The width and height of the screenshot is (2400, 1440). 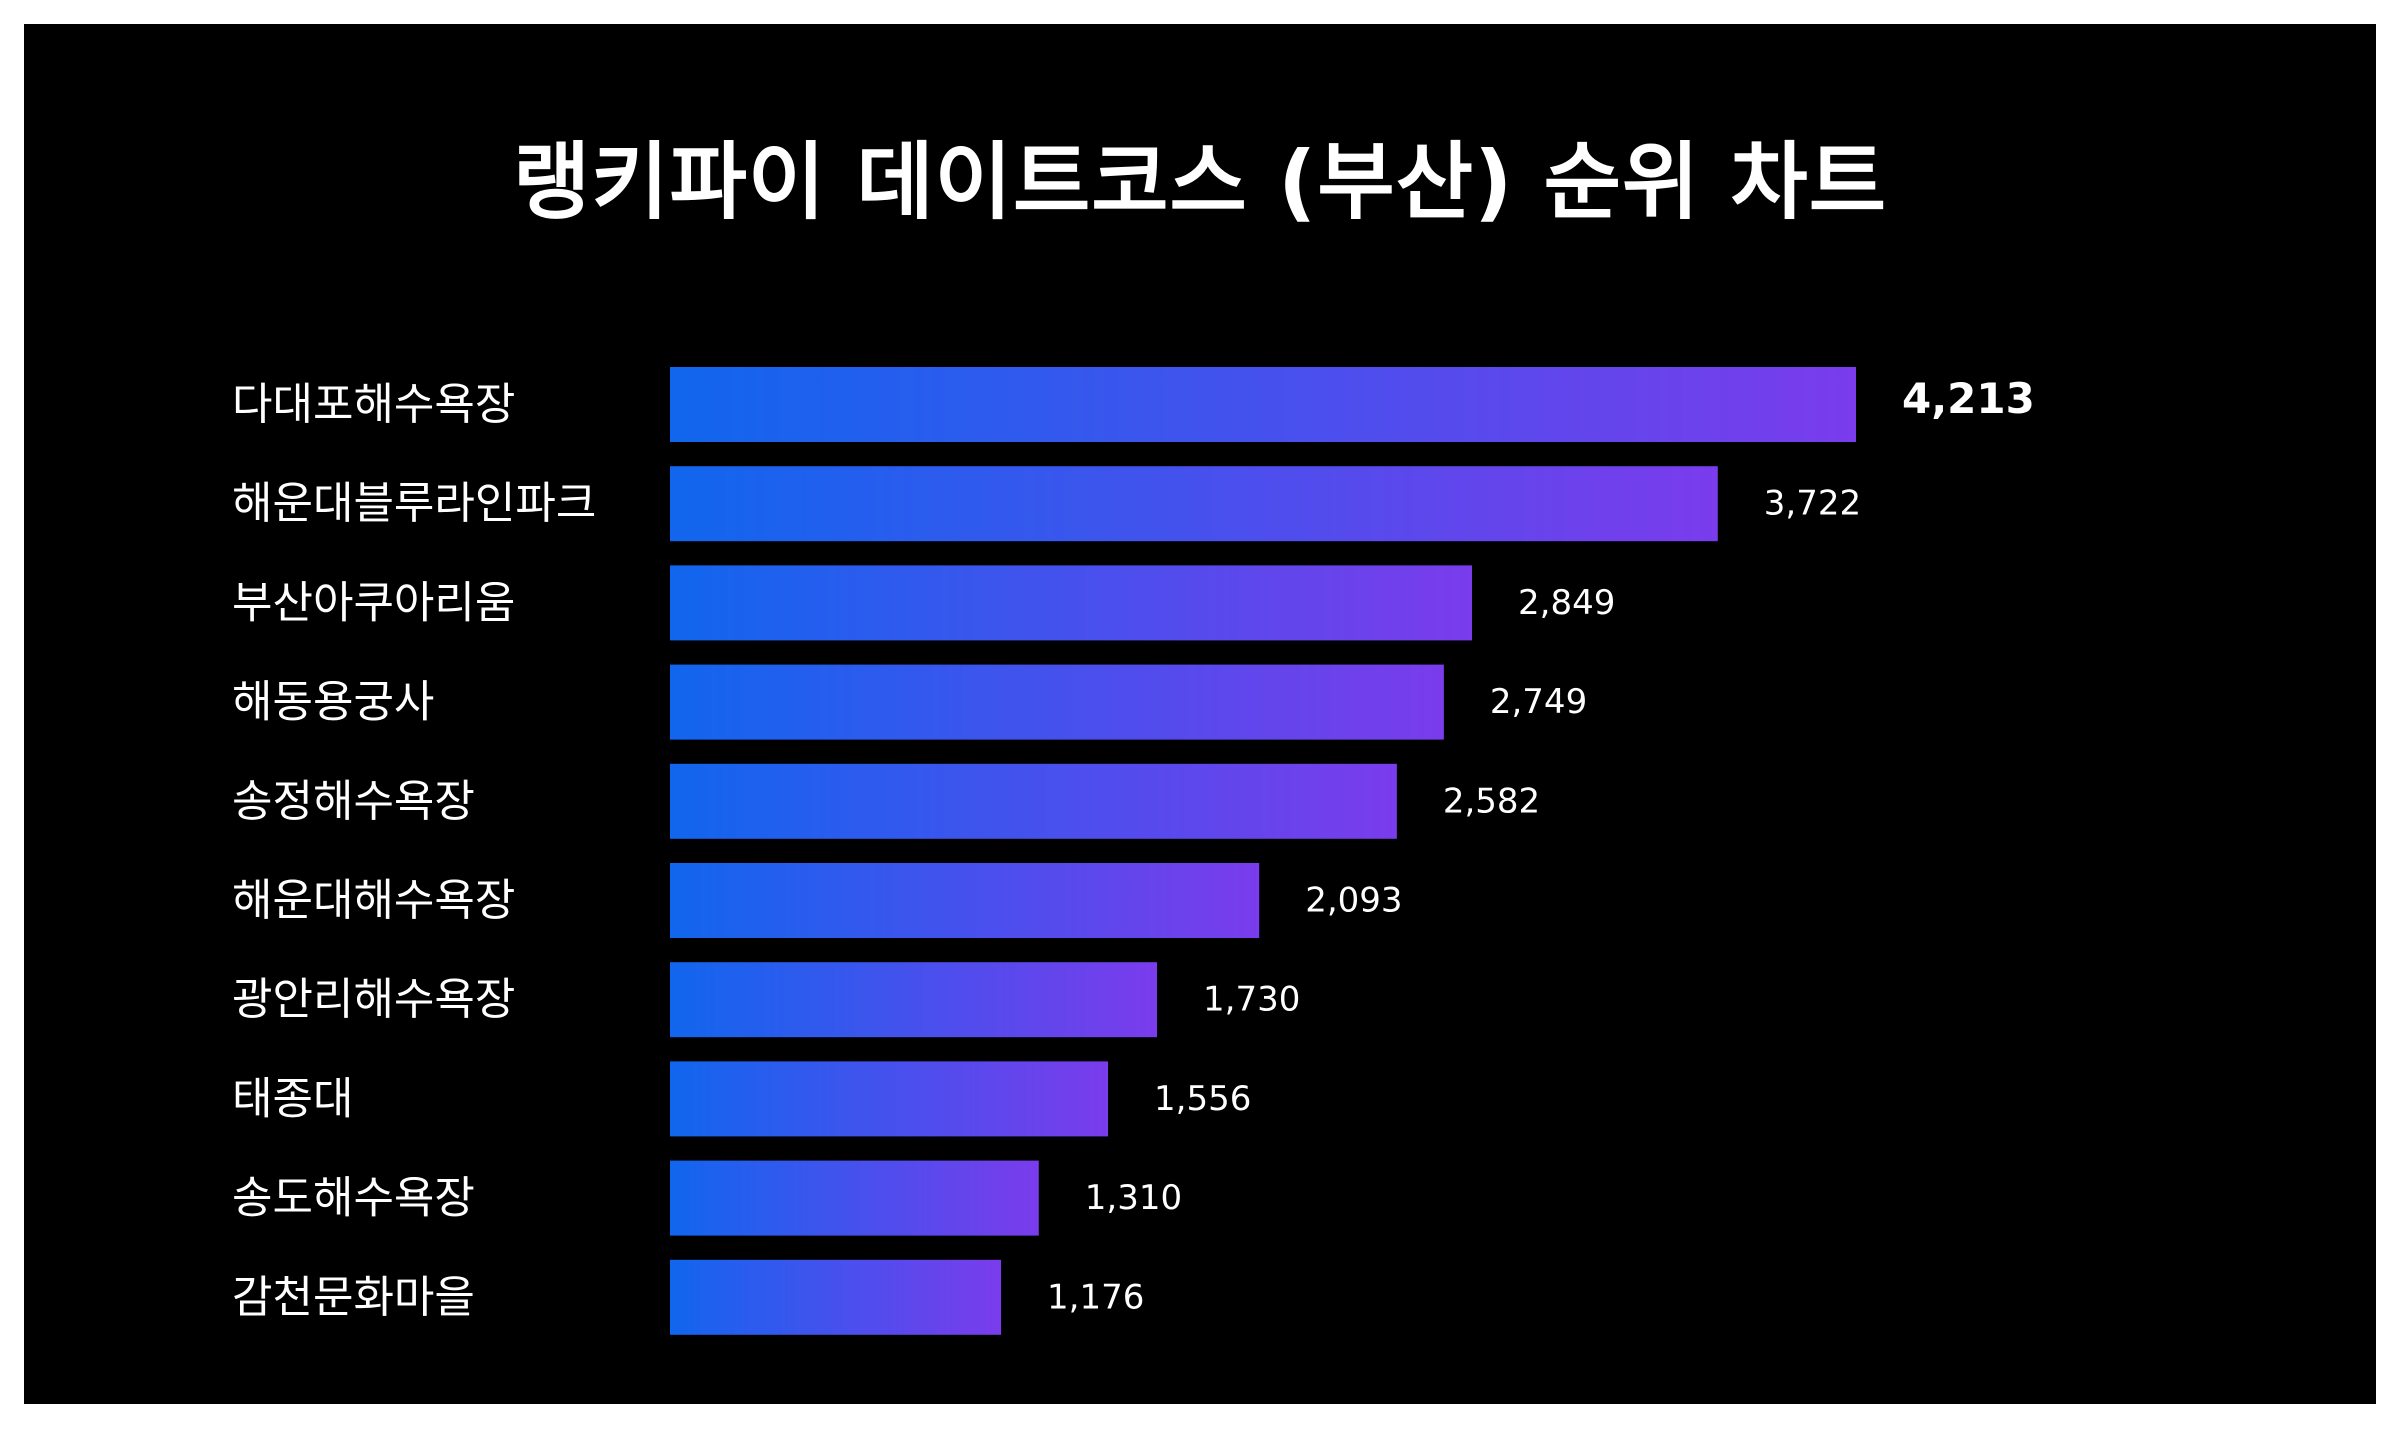 I want to click on category-label: 태종대, so click(x=292, y=1098).